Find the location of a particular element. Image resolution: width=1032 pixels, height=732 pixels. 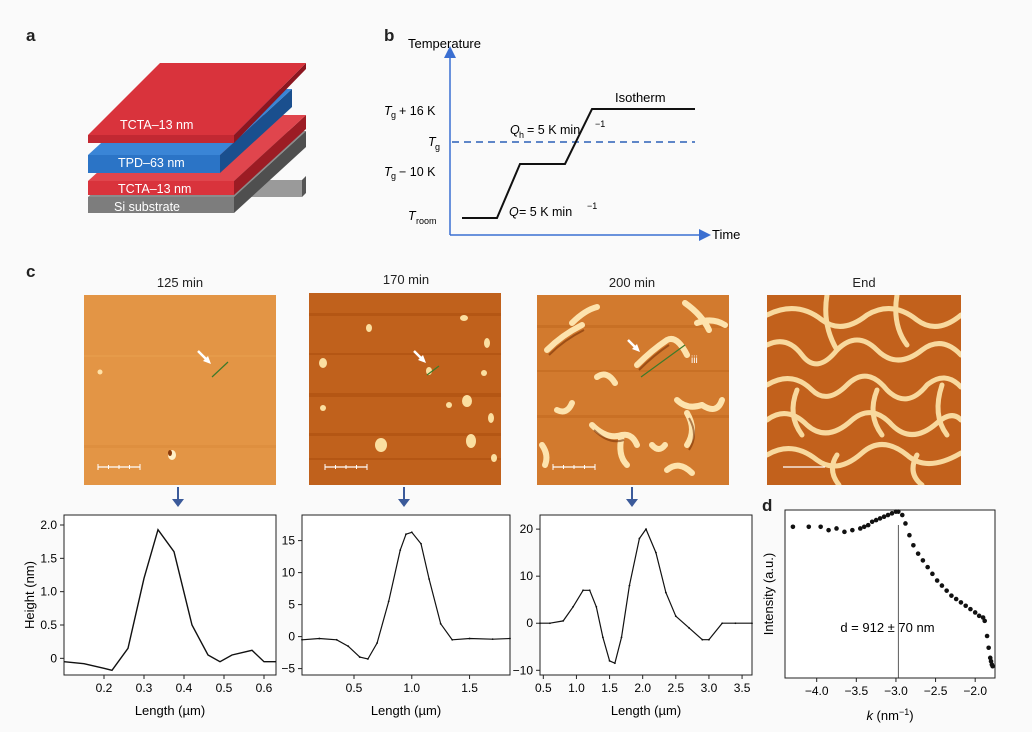

y-tick-label: 2.0 is located at coordinates (48, 525).